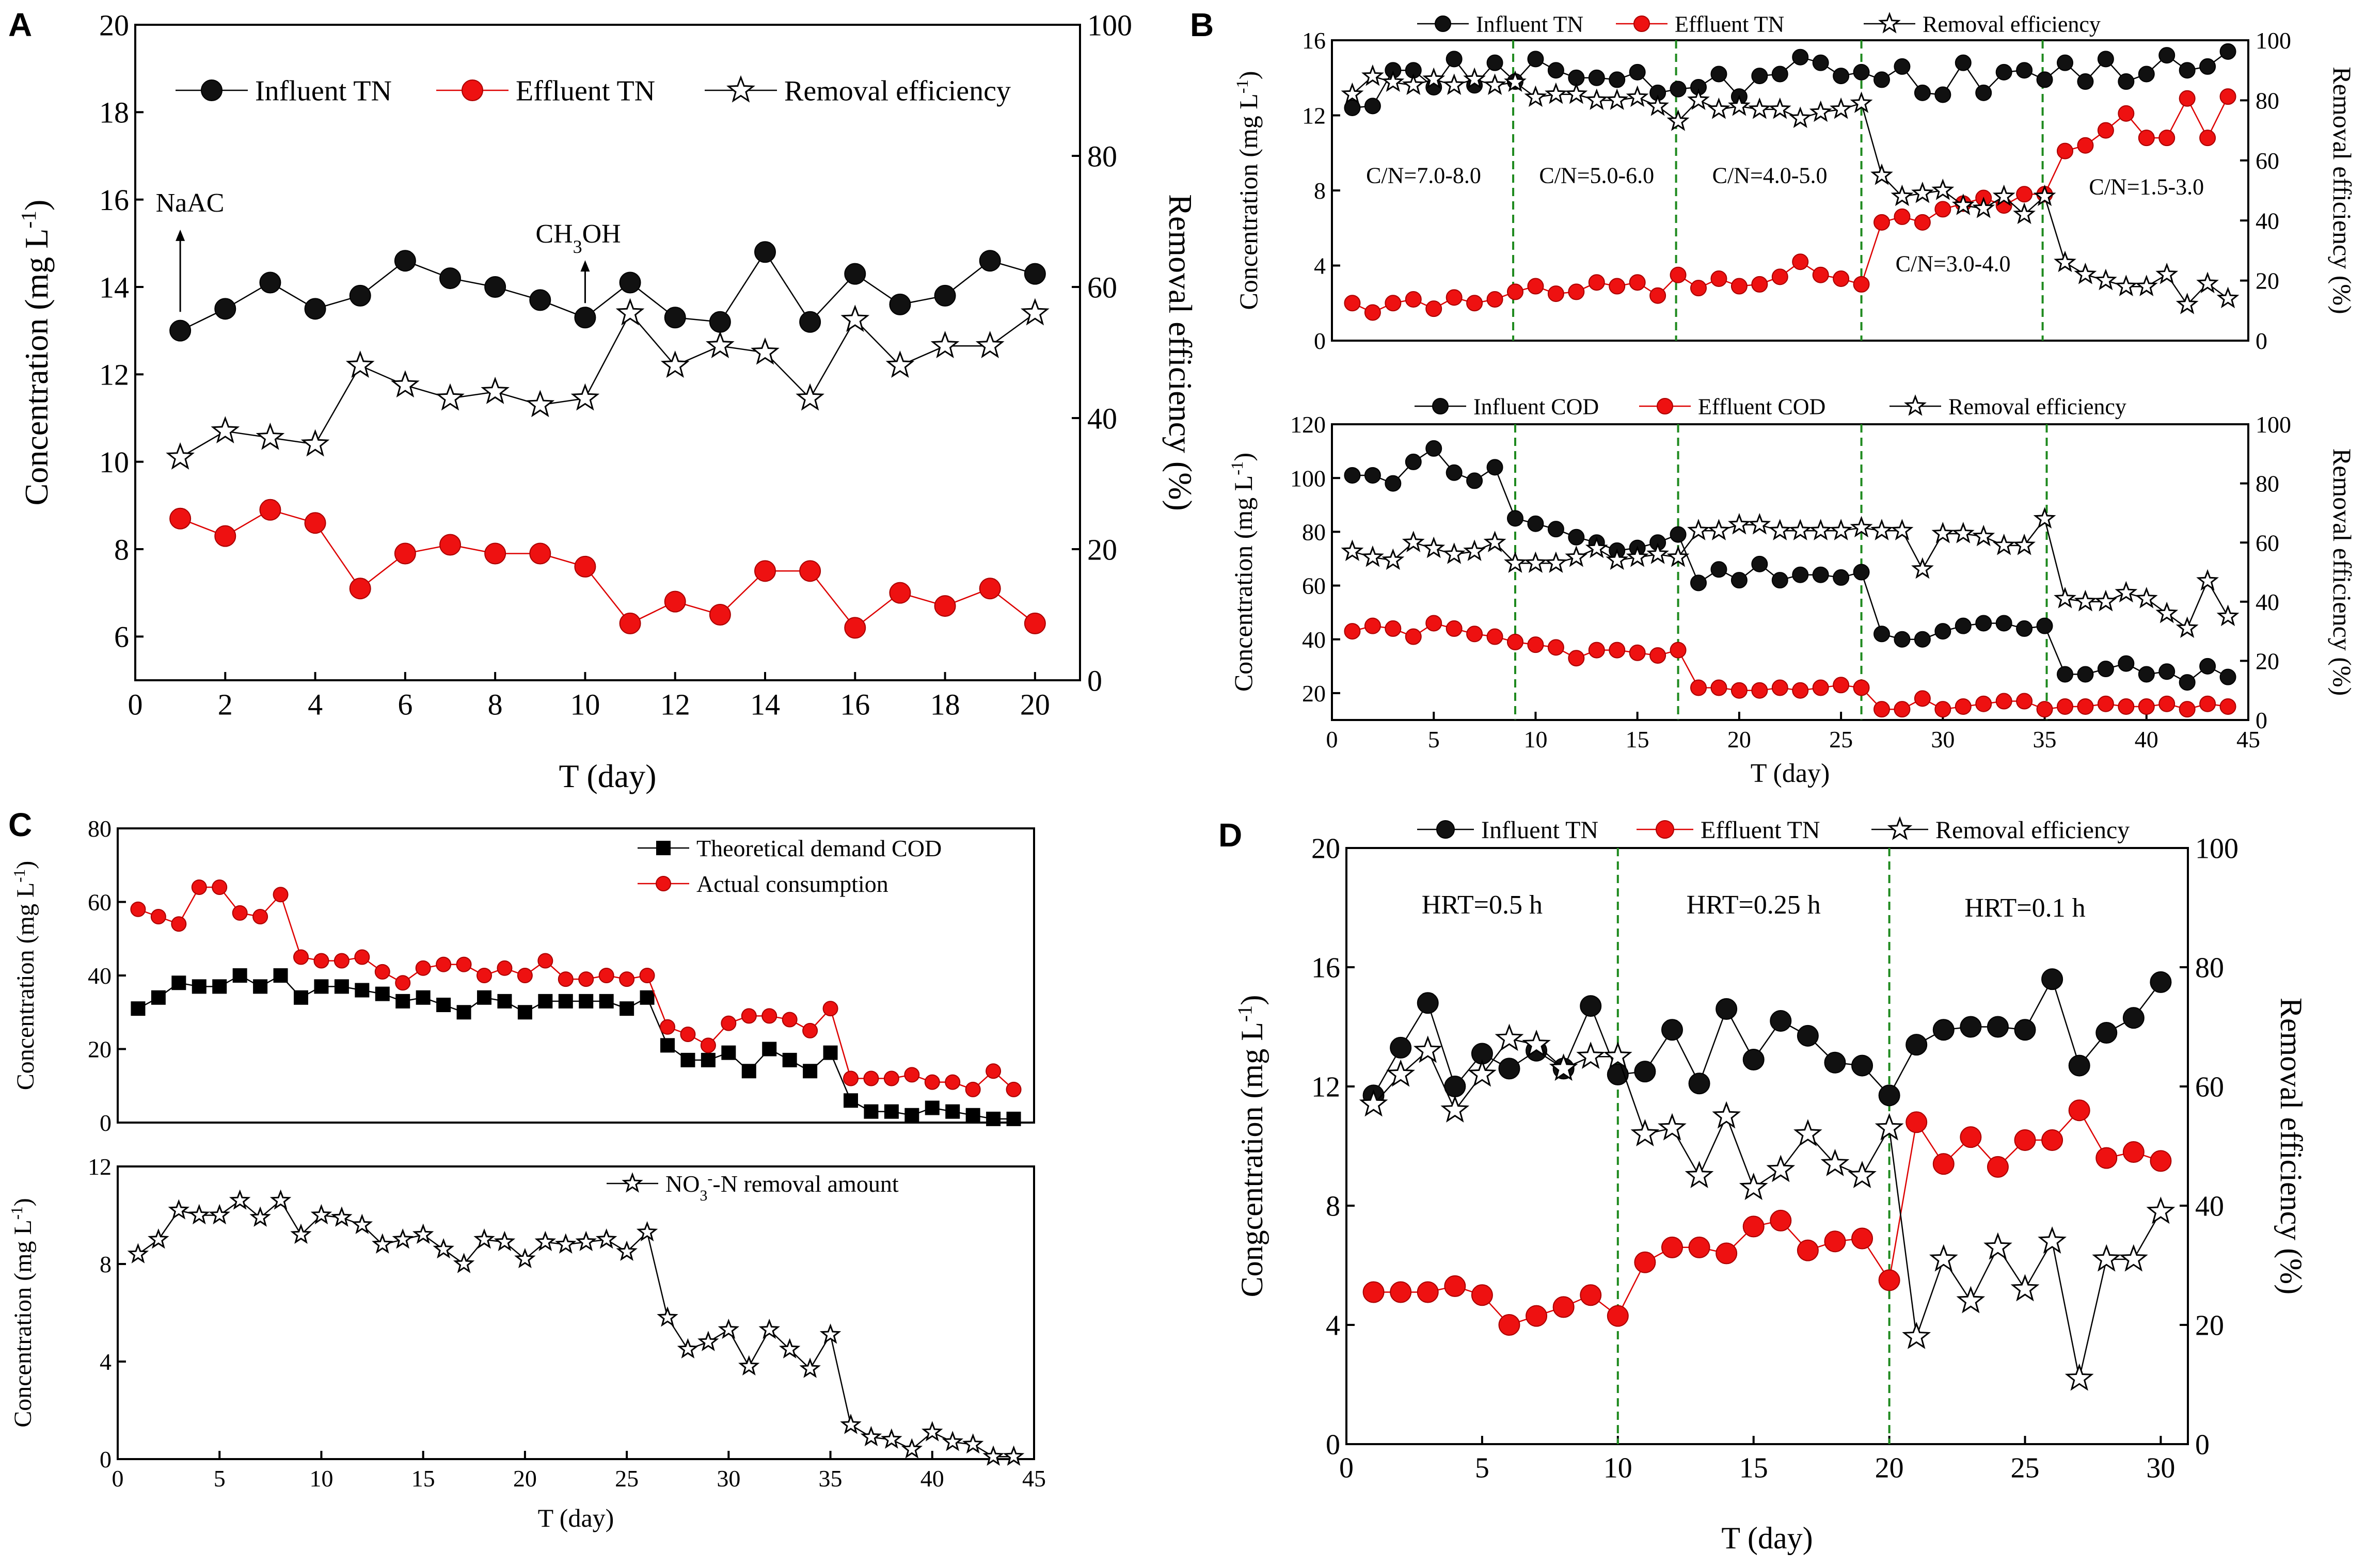 The height and width of the screenshot is (1568, 2366). Describe the element at coordinates (100, 976) in the screenshot. I see `y-tick-label: 40` at that location.